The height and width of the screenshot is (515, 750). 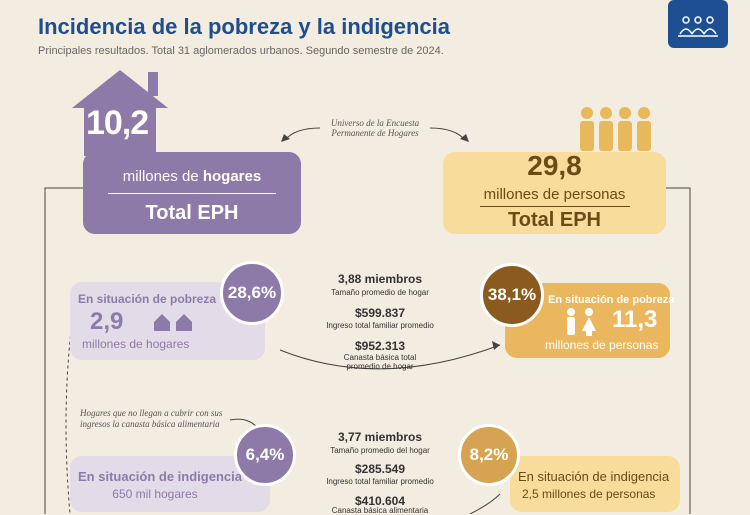 I want to click on chimney, so click(x=153, y=84).